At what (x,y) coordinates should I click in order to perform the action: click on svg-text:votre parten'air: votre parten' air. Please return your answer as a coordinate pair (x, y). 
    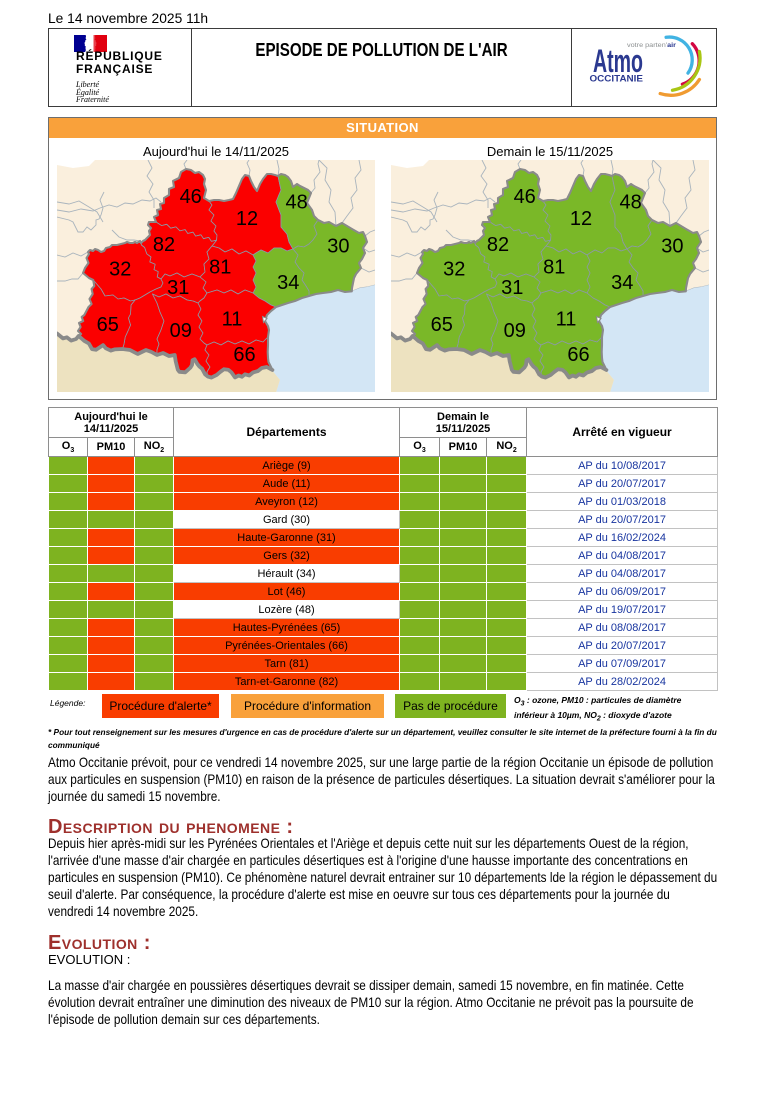
    Looking at the image, I should click on (652, 45).